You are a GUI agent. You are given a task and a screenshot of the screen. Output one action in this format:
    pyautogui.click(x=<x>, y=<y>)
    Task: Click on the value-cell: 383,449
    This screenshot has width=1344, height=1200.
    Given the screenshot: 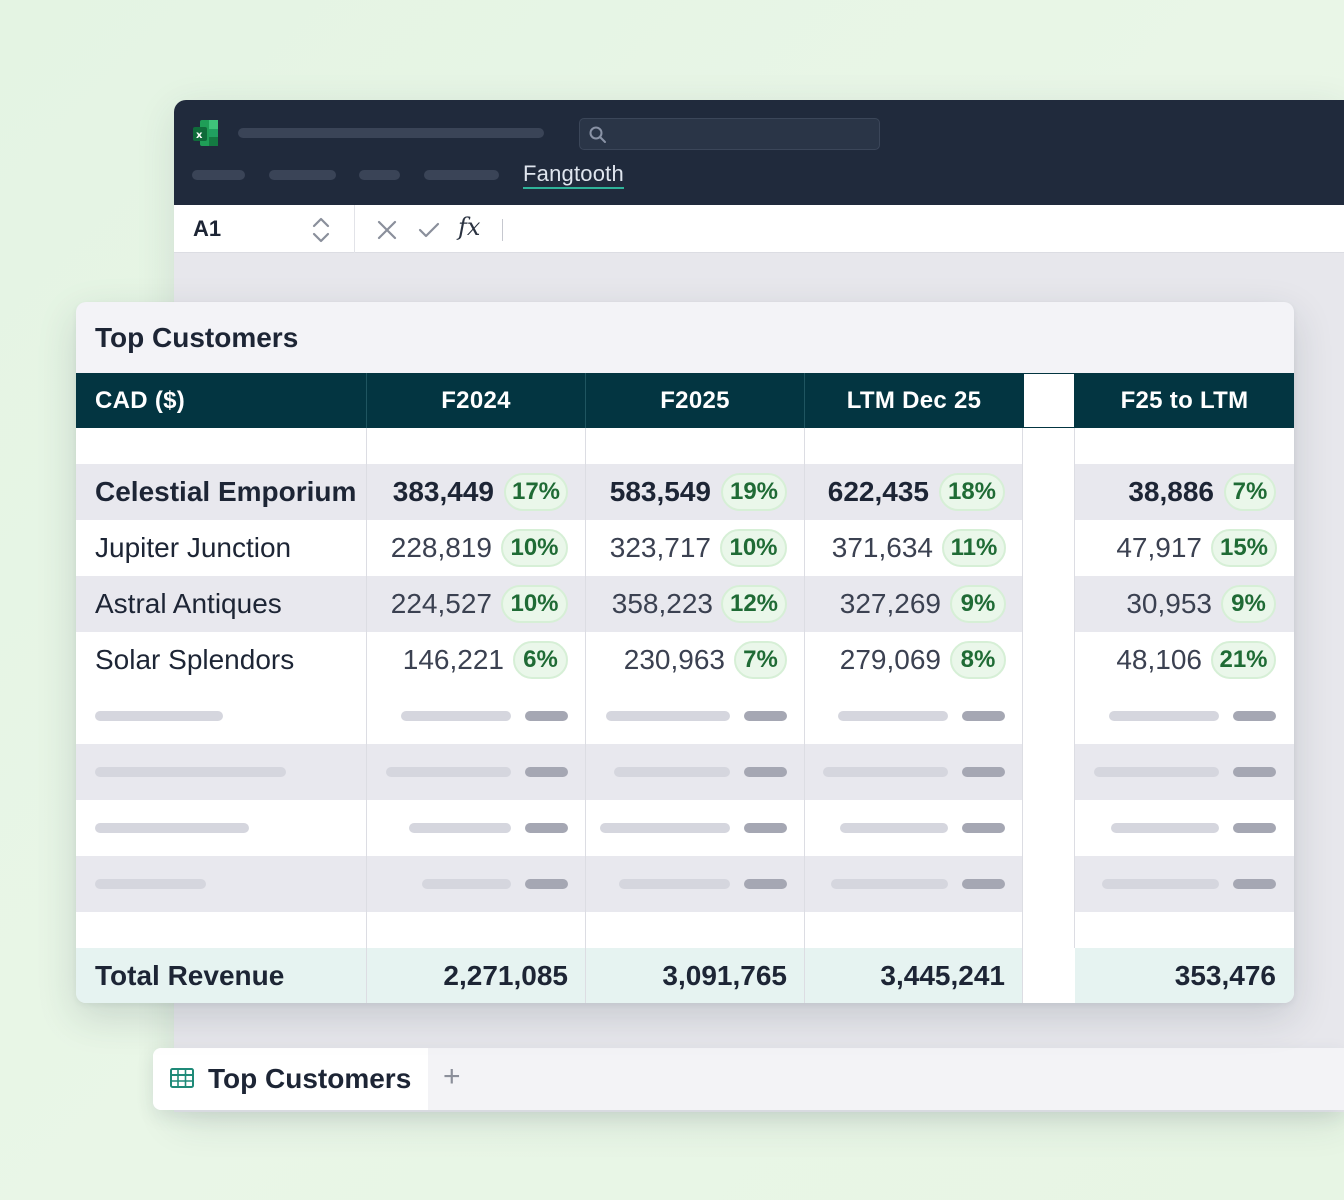 What is the action you would take?
    pyautogui.click(x=443, y=491)
    